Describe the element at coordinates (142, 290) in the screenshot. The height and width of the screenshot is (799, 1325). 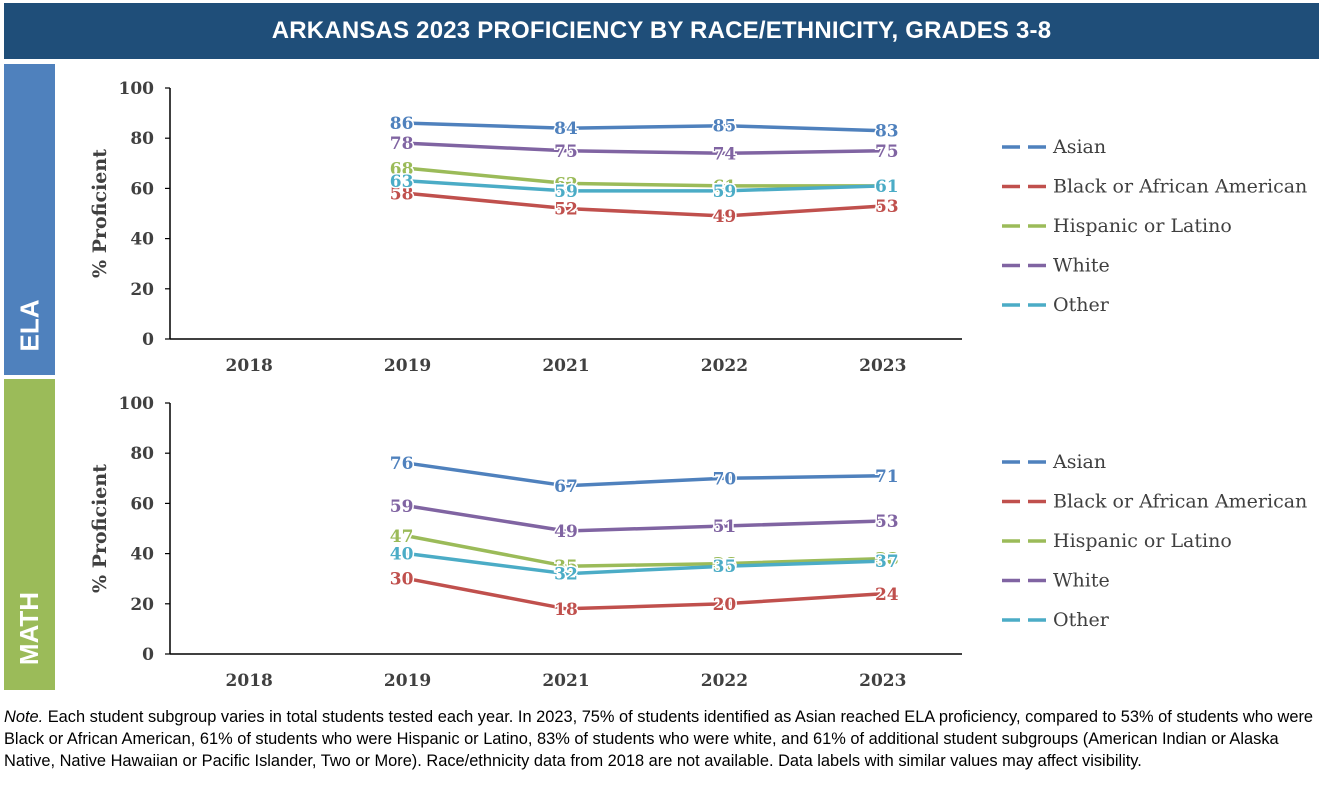
I see `ela-y-tick-label: 20` at that location.